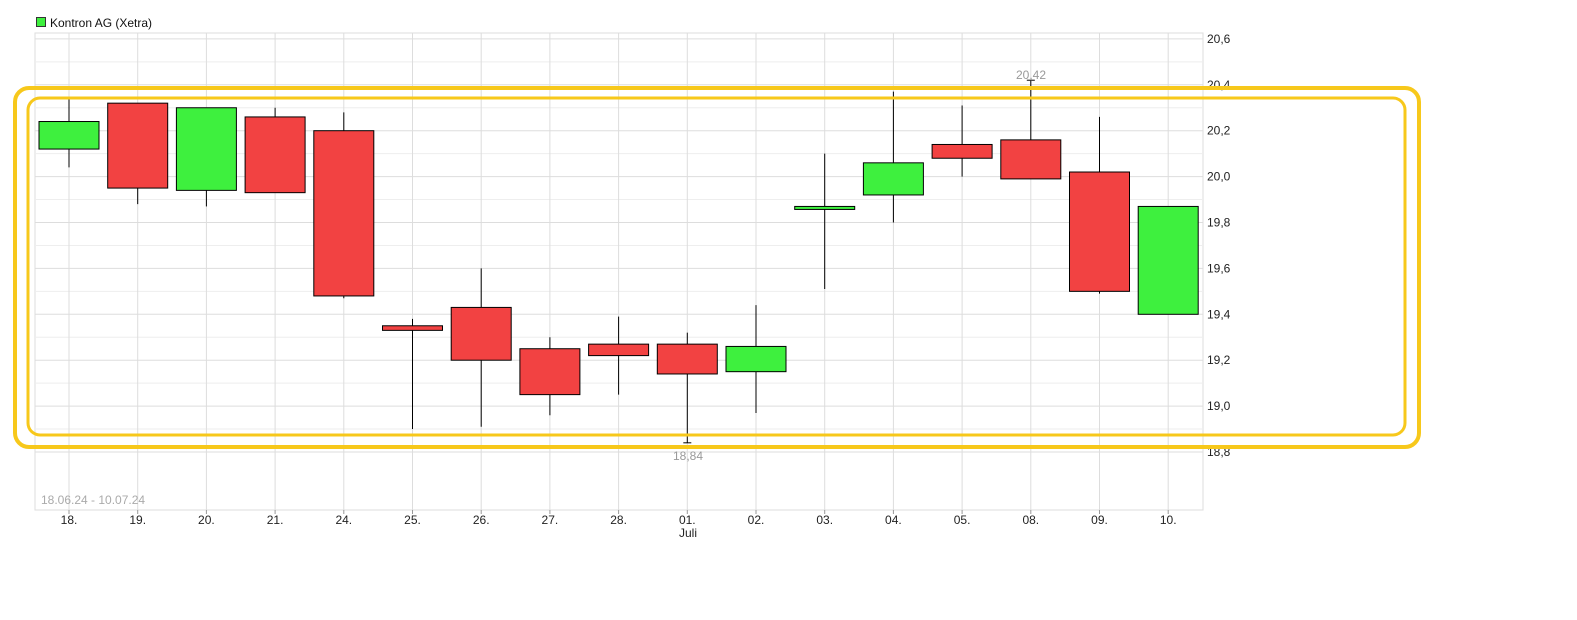 This screenshot has height=620, width=1577. What do you see at coordinates (343, 520) in the screenshot?
I see `x-tick-label: 24.` at bounding box center [343, 520].